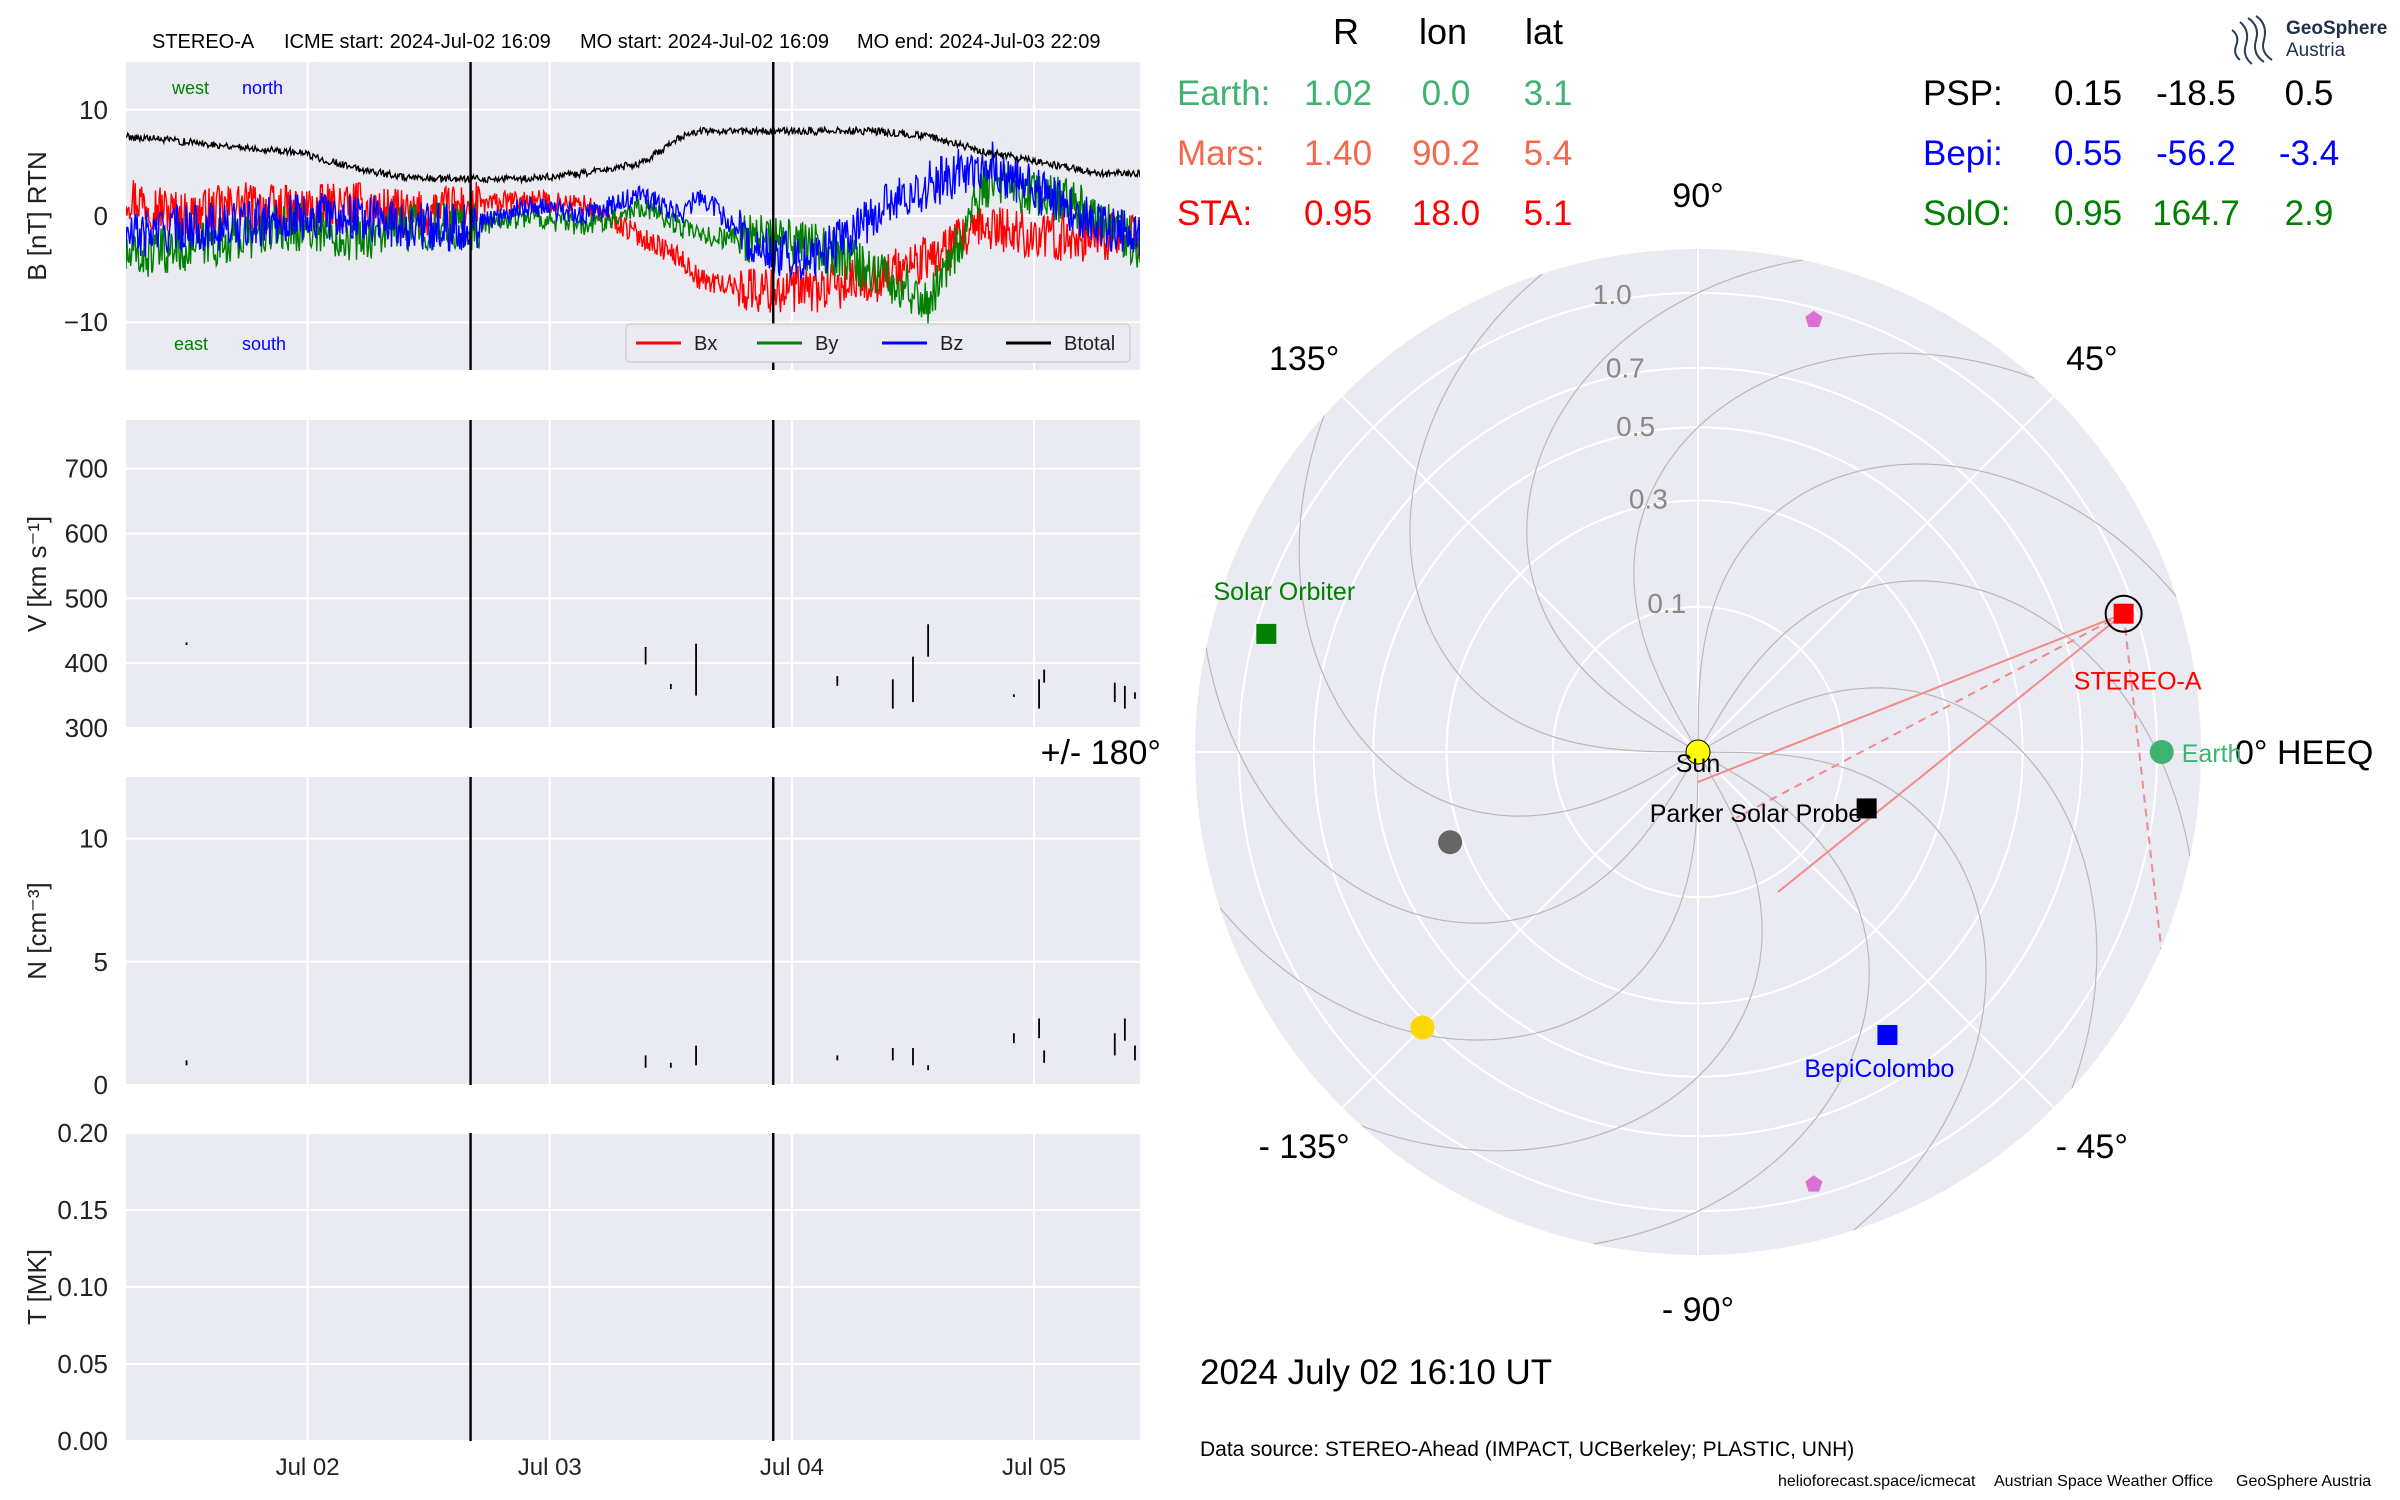  I want to click on y-tick-label: 600, so click(86, 533).